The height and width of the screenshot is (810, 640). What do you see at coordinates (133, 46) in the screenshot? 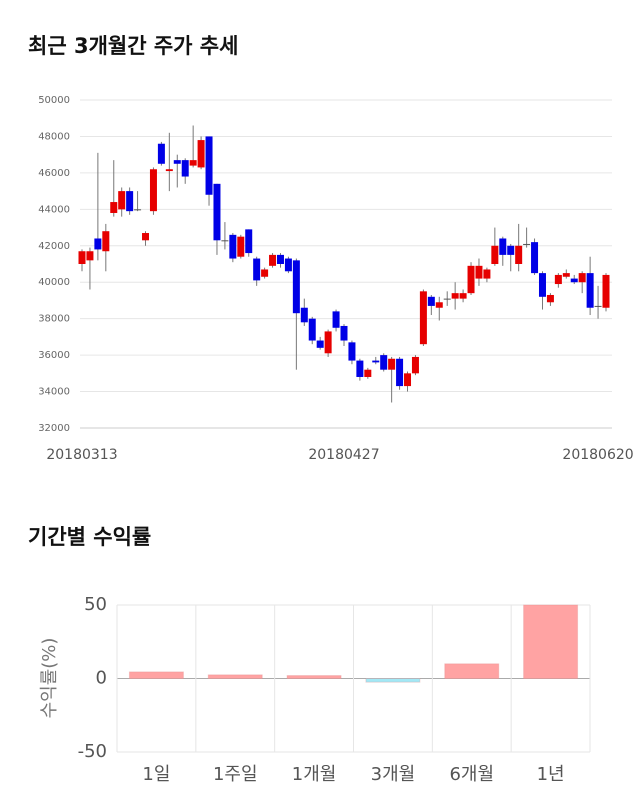
I see `chart-title: 최근 3개월간 주가 추세` at bounding box center [133, 46].